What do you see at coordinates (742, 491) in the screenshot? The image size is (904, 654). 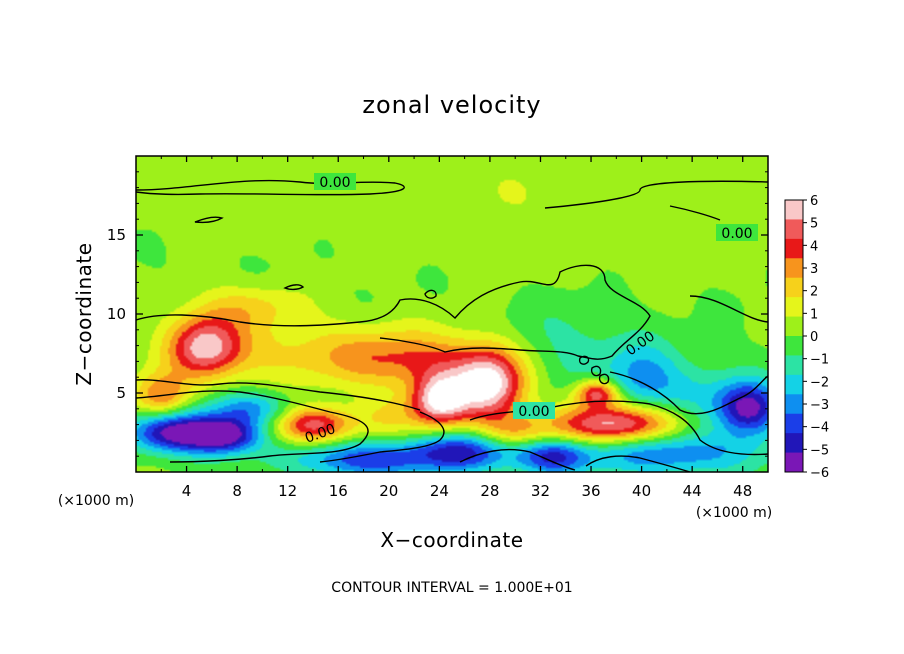 I see `x-tick-label: 48` at bounding box center [742, 491].